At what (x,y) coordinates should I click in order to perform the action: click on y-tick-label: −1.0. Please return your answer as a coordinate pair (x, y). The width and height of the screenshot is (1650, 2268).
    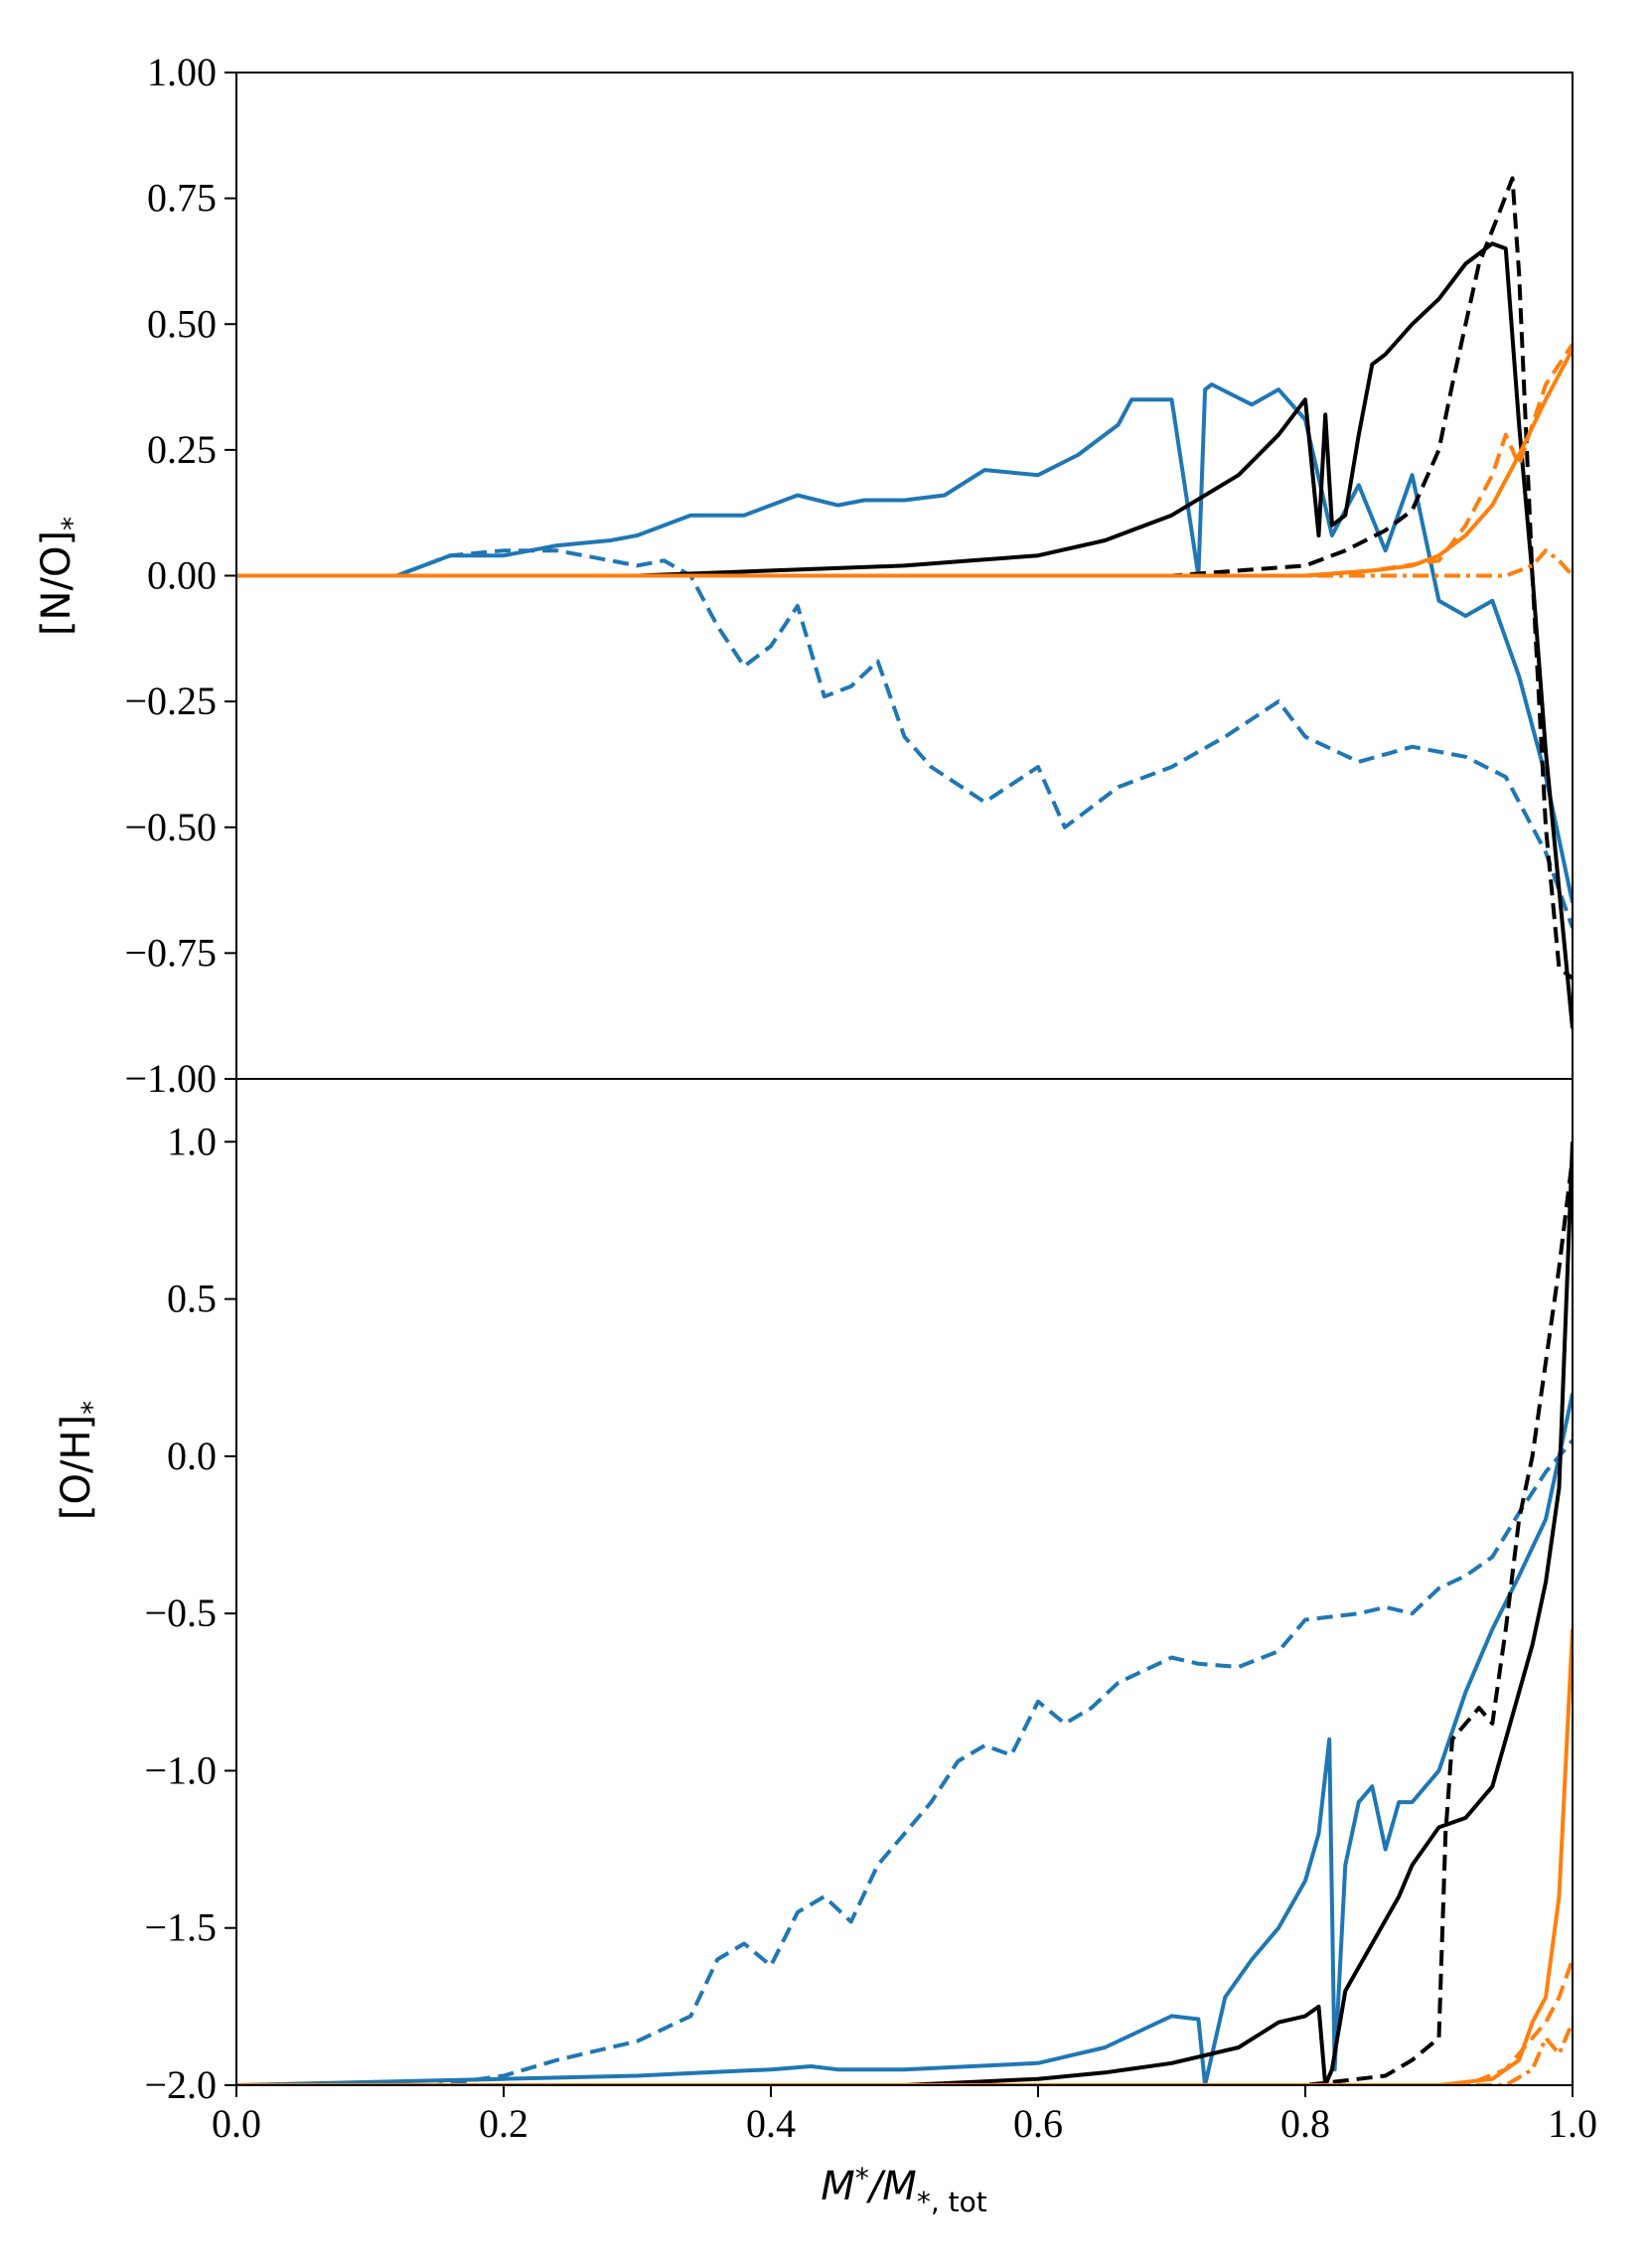
    Looking at the image, I should click on (180, 1769).